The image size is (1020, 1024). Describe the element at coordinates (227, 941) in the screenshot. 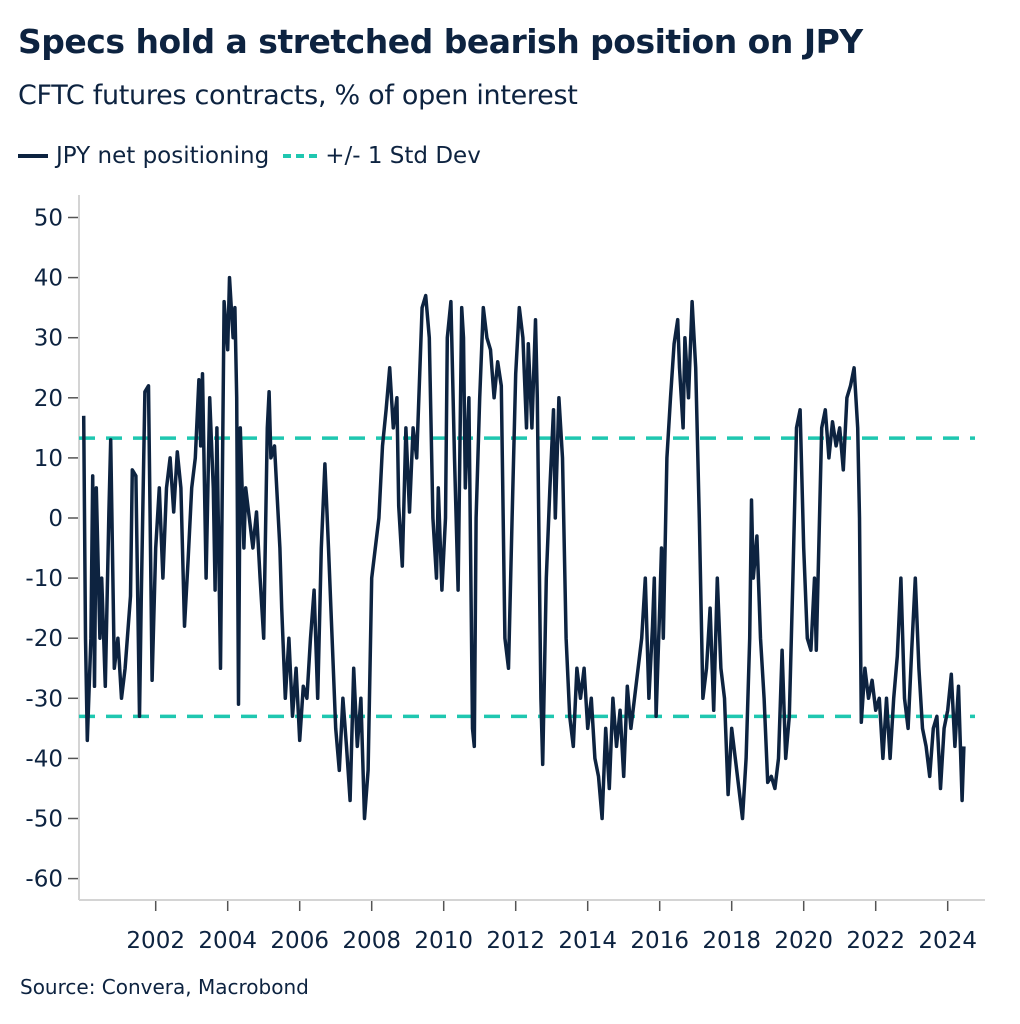

I see `x-tick-label: 2004` at that location.